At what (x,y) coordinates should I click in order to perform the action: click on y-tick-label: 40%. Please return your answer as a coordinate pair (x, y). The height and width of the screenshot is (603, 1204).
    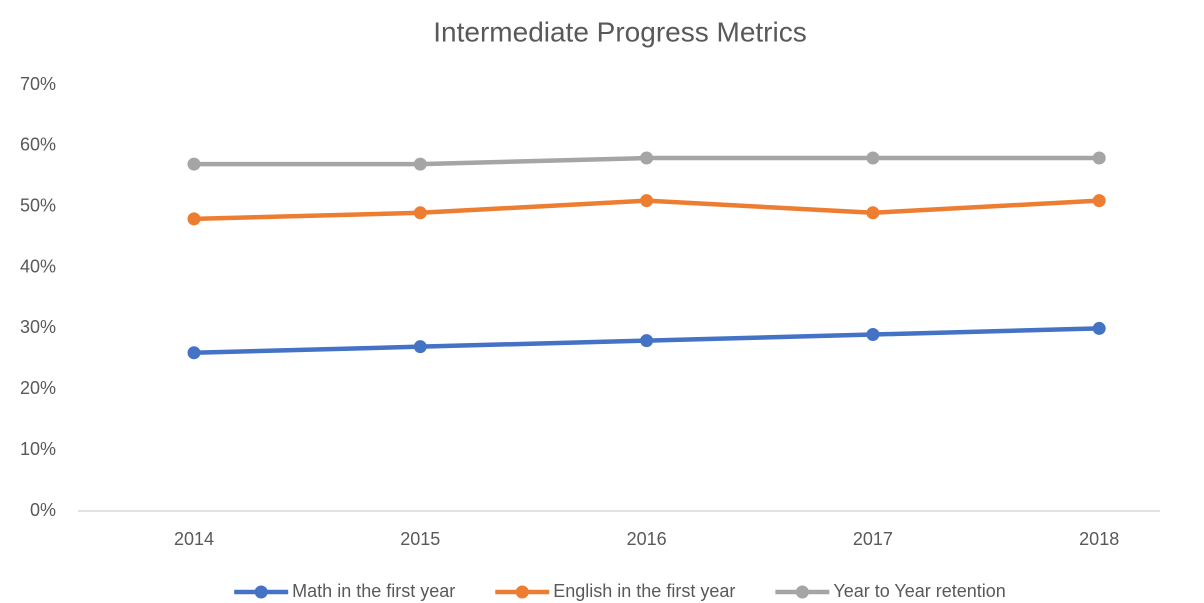
    Looking at the image, I should click on (38, 266).